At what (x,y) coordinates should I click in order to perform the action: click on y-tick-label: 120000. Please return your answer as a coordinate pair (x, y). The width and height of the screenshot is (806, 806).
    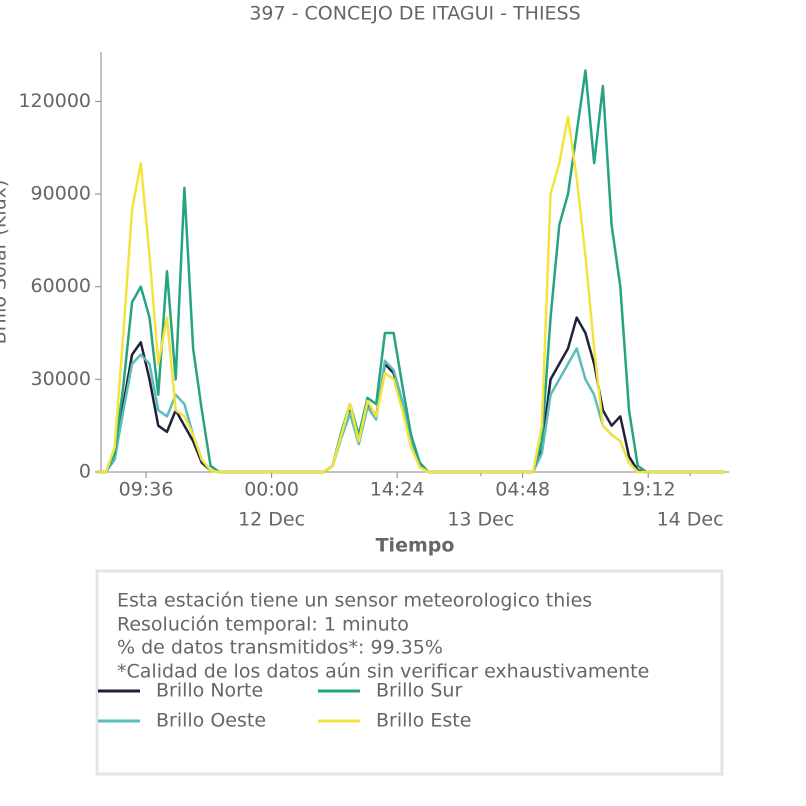
    Looking at the image, I should click on (54, 101).